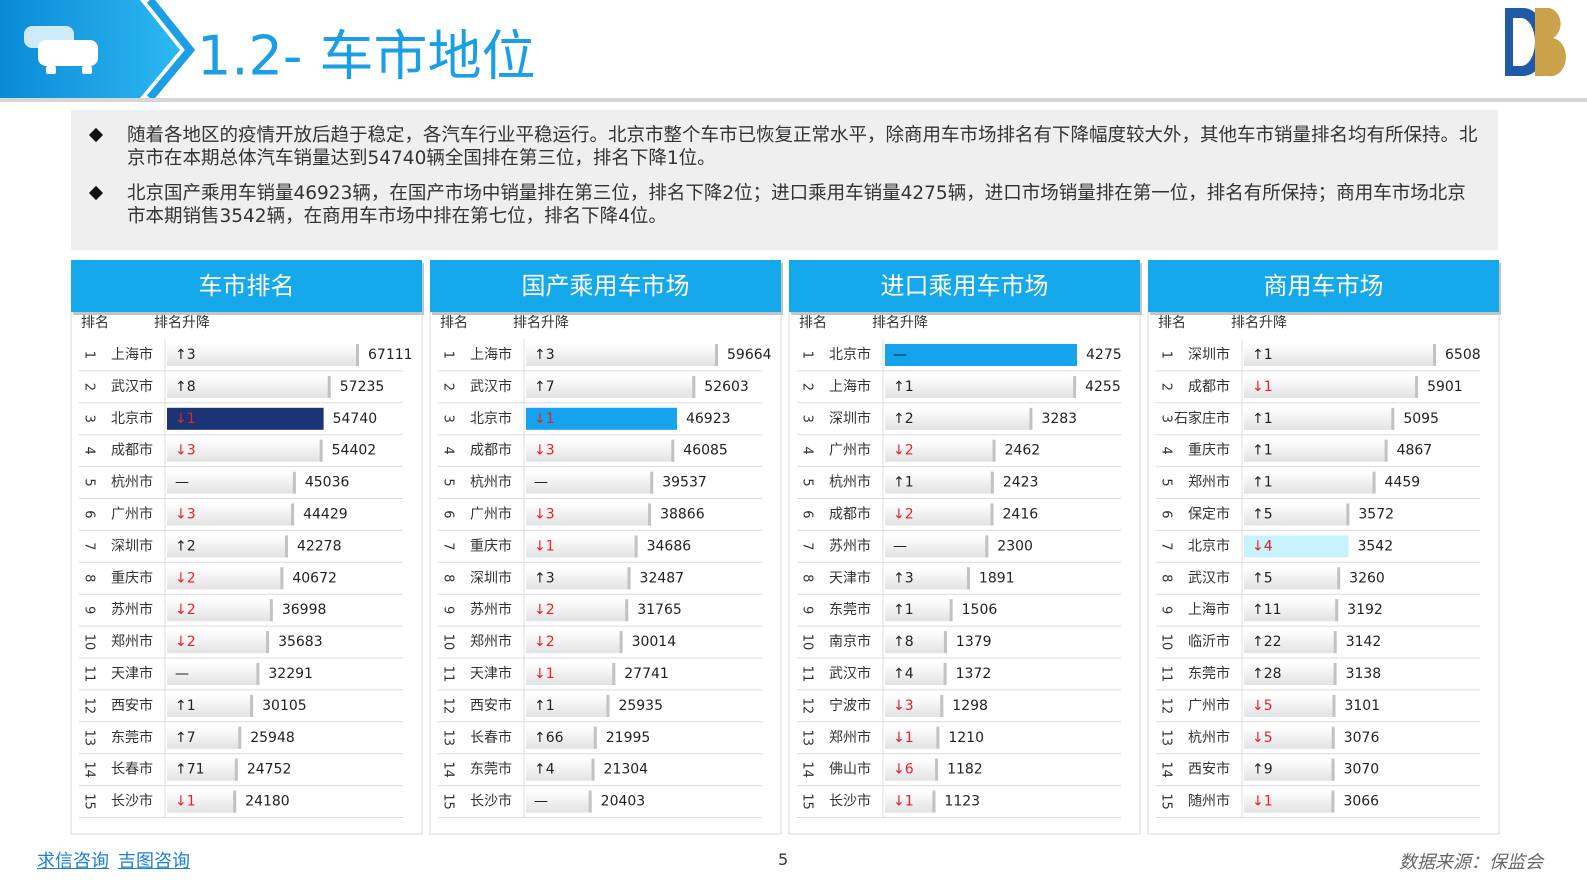 This screenshot has width=1587, height=892. Describe the element at coordinates (1324, 286) in the screenshot. I see `panel-title: 商用车市场` at that location.